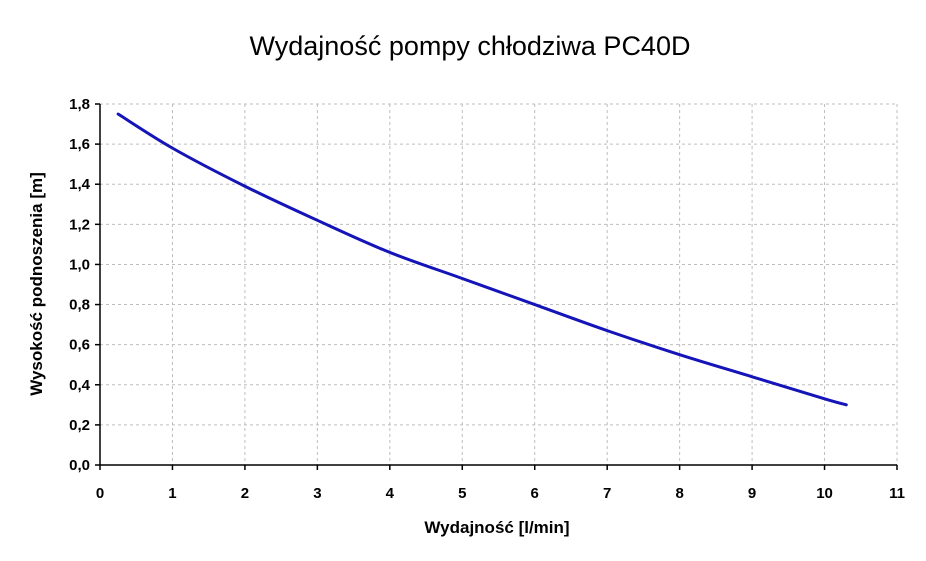  Describe the element at coordinates (79, 144) in the screenshot. I see `y-tick-label: 1,6` at that location.